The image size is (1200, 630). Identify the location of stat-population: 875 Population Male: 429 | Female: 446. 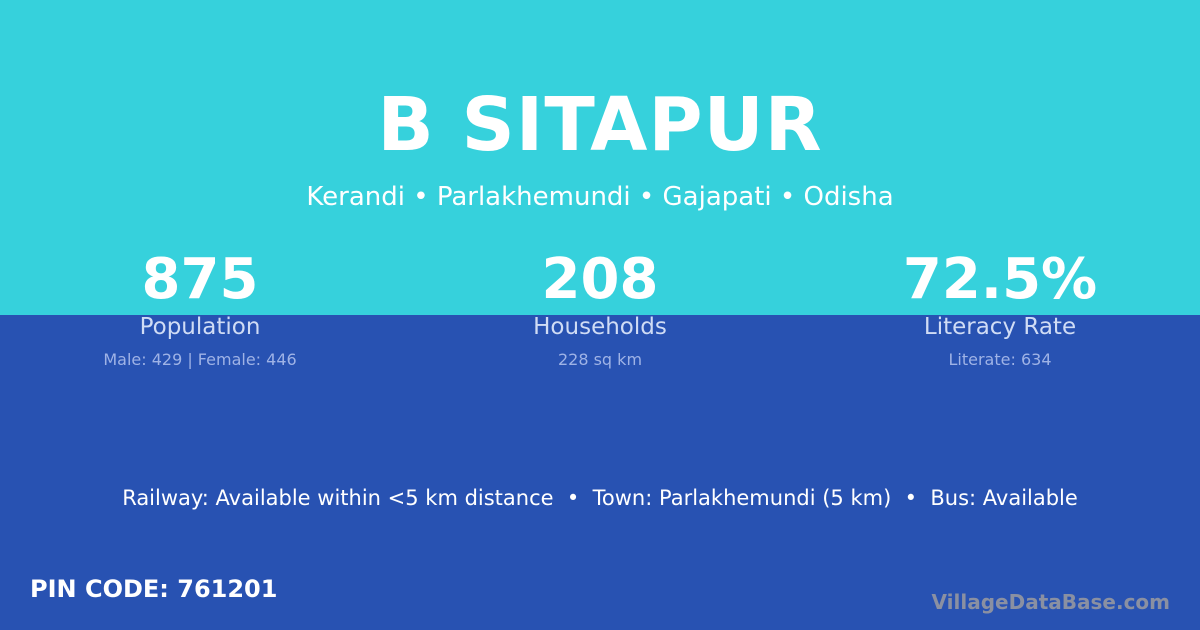
(200, 308).